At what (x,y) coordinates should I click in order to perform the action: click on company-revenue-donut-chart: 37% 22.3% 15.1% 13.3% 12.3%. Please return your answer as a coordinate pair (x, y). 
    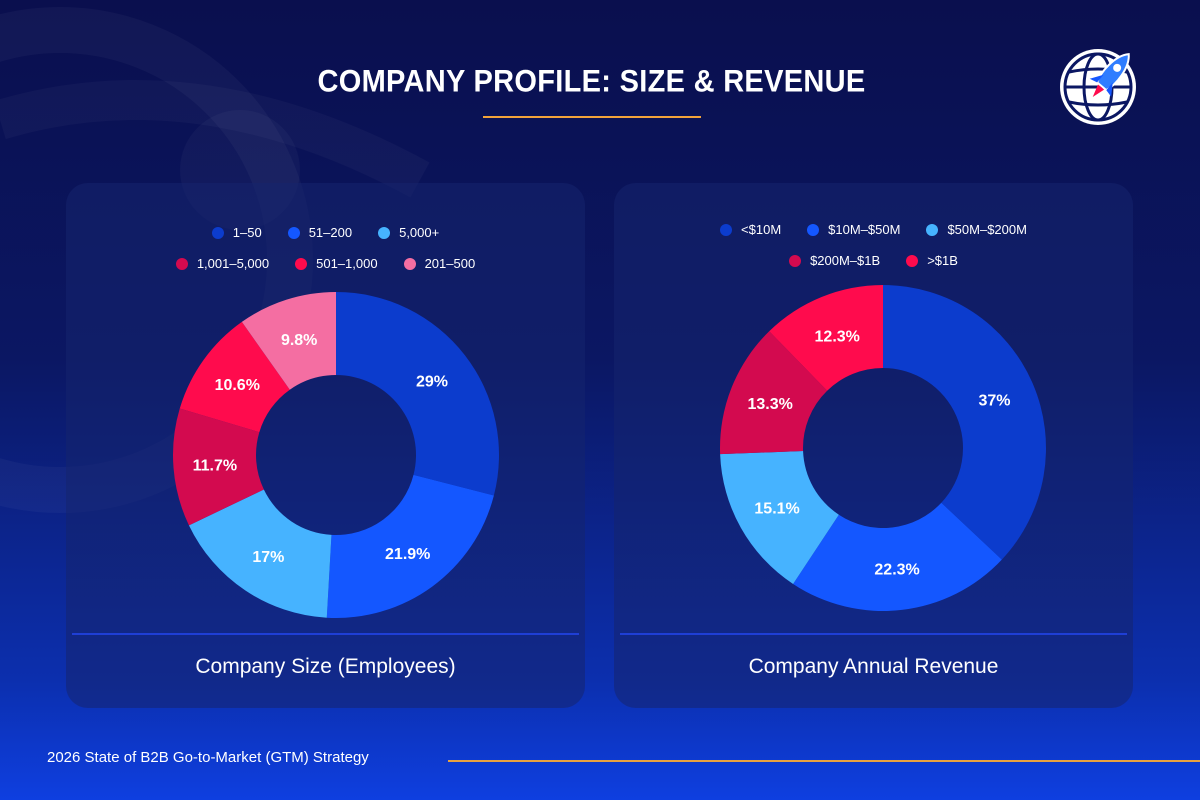
    Looking at the image, I should click on (883, 448).